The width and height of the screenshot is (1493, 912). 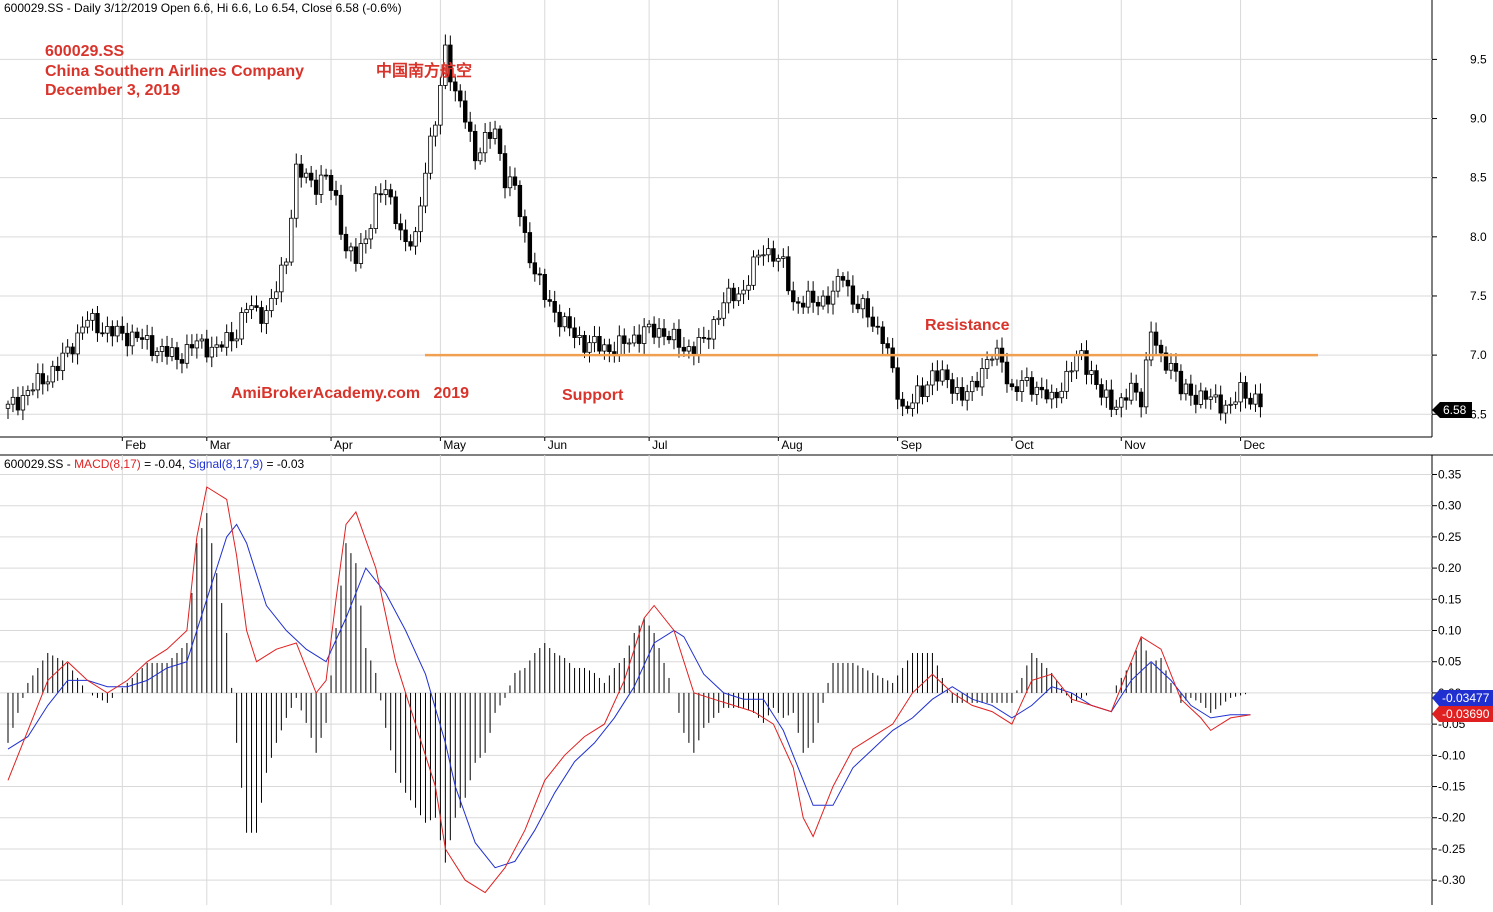 I want to click on macd-tick-label: 0.15, so click(x=1450, y=599).